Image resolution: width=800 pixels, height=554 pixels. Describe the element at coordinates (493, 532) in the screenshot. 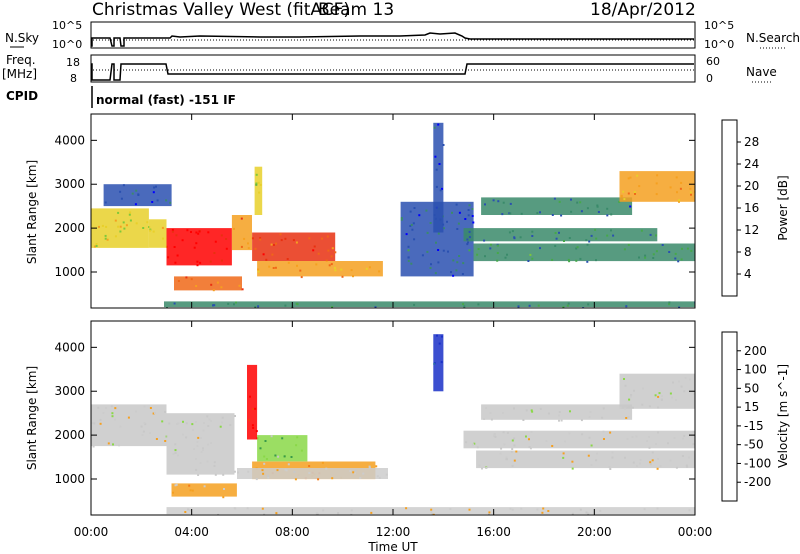

I see `time-tick-label: 16:00` at that location.